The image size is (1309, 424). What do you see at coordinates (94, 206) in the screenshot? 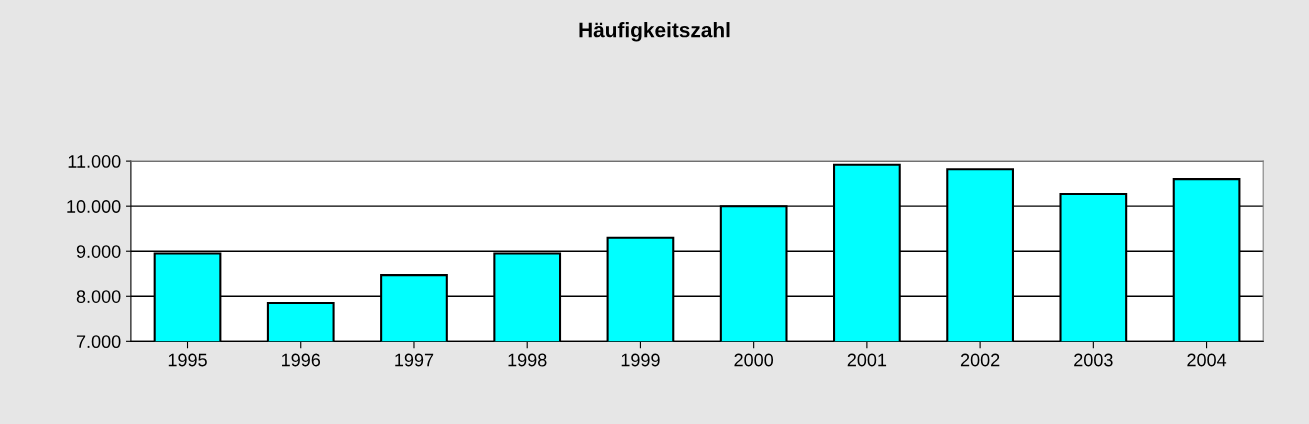
I see `y-tick-label: 10.000` at bounding box center [94, 206].